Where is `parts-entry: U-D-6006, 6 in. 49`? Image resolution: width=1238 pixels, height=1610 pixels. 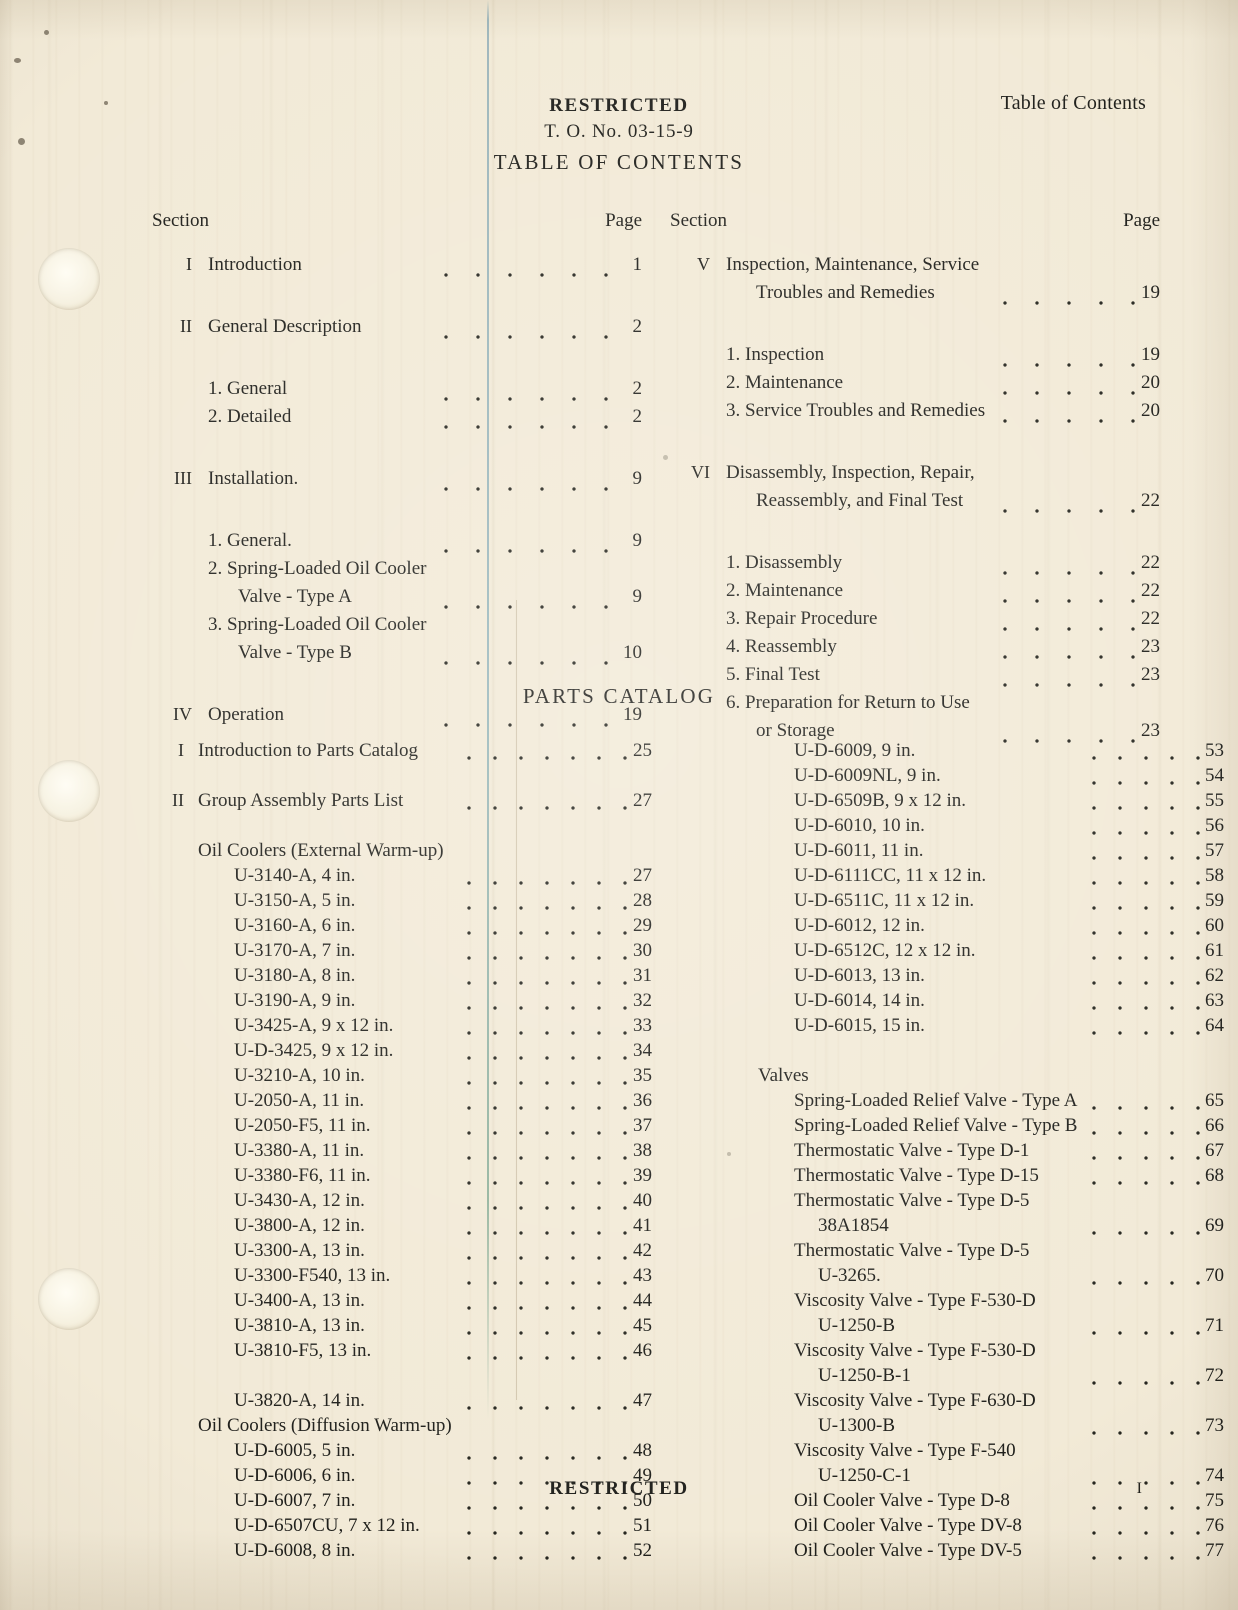
parts-entry: U-D-6006, 6 in. 49 is located at coordinates (412, 1477).